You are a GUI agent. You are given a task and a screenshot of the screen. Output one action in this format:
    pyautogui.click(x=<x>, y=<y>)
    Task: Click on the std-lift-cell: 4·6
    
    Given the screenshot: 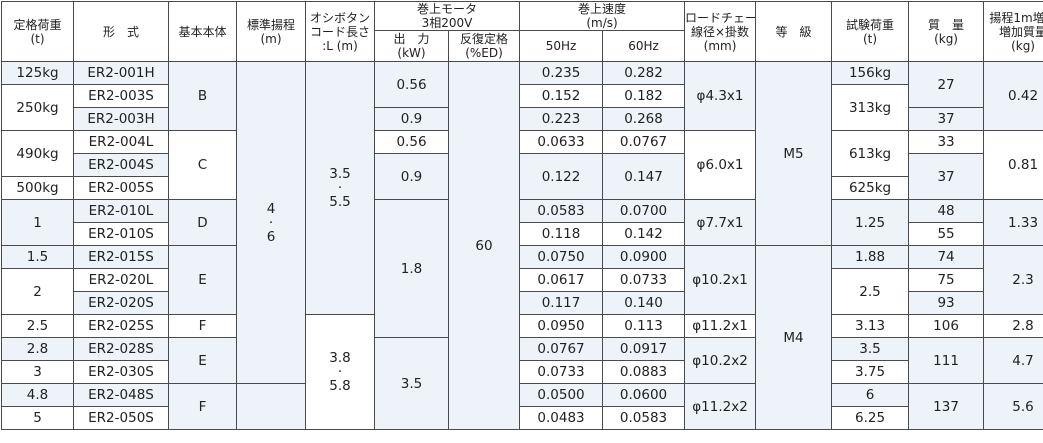 What is the action you would take?
    pyautogui.click(x=271, y=223)
    